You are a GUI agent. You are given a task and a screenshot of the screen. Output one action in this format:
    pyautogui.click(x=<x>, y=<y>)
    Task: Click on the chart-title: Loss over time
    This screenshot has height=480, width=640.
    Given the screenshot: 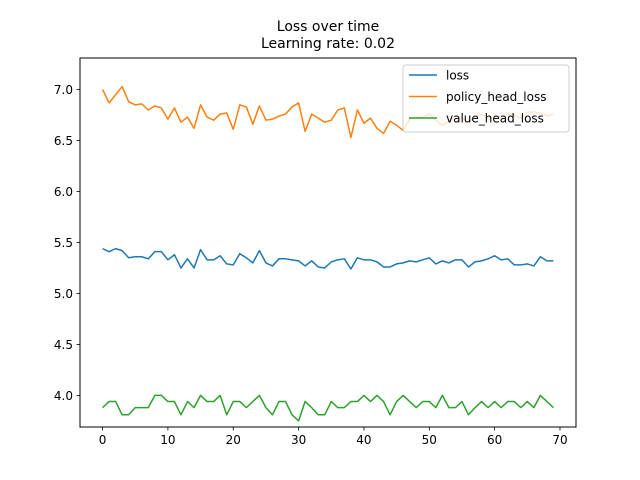 What is the action you would take?
    pyautogui.click(x=328, y=27)
    